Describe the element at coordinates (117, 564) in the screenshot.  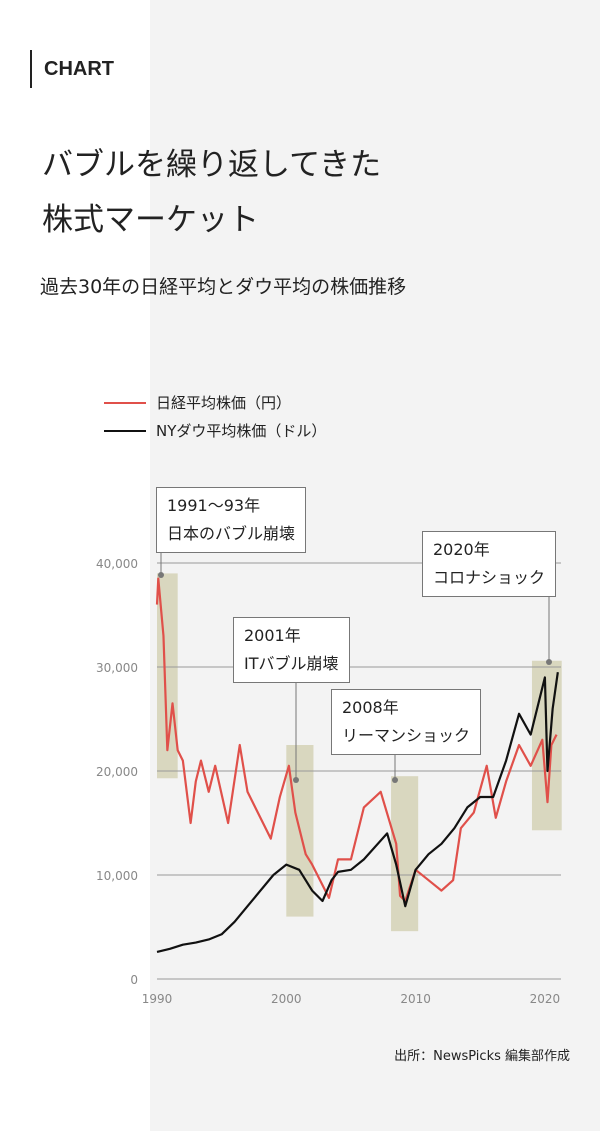
I see `y-tick-label: 40,000` at that location.